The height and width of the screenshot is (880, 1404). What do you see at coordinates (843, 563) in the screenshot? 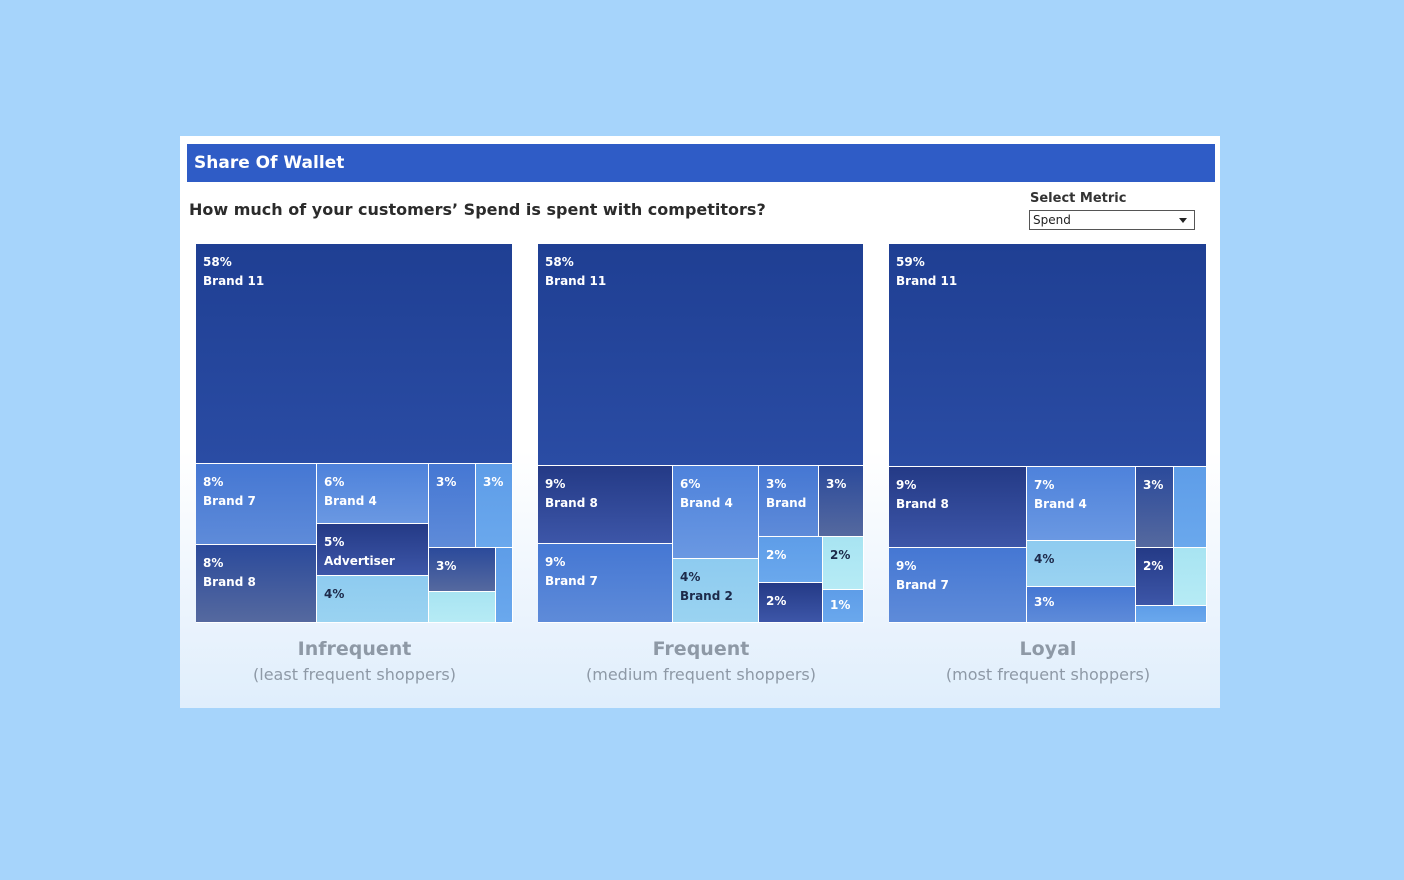
I see `treemap-tile-tile-2pct-b: 2%` at bounding box center [843, 563].